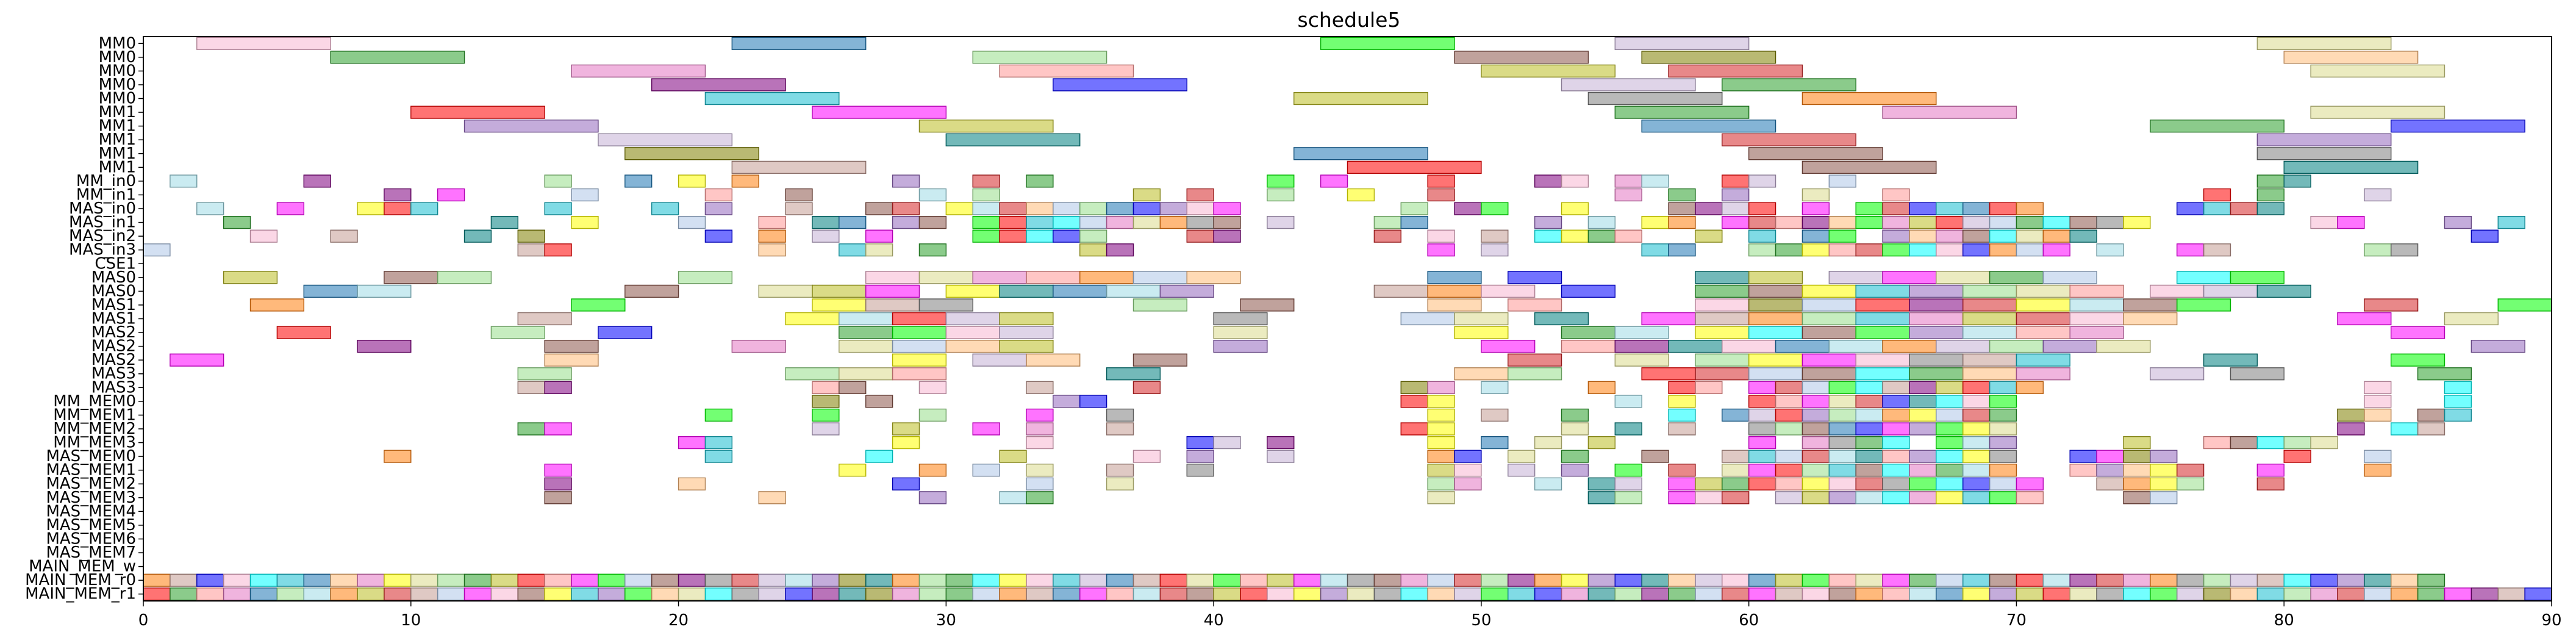 The image size is (2576, 643). I want to click on row-label: MAS_in2, so click(102, 236).